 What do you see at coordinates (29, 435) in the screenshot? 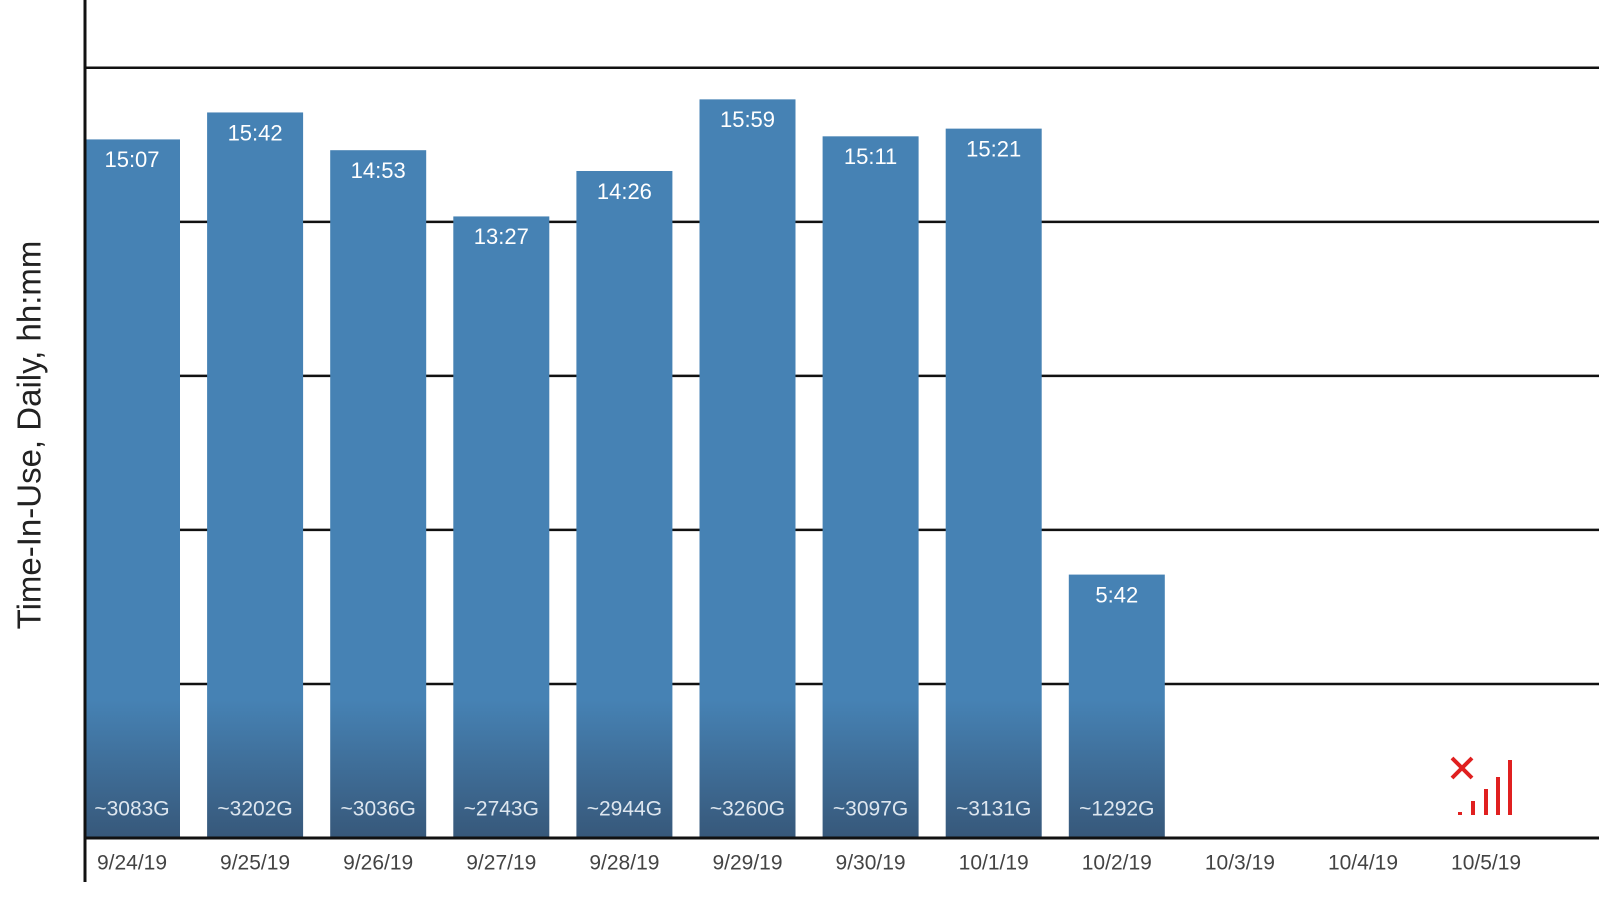
I see `y-axis-label: Time-In-Use, Daily, hh:mm` at bounding box center [29, 435].